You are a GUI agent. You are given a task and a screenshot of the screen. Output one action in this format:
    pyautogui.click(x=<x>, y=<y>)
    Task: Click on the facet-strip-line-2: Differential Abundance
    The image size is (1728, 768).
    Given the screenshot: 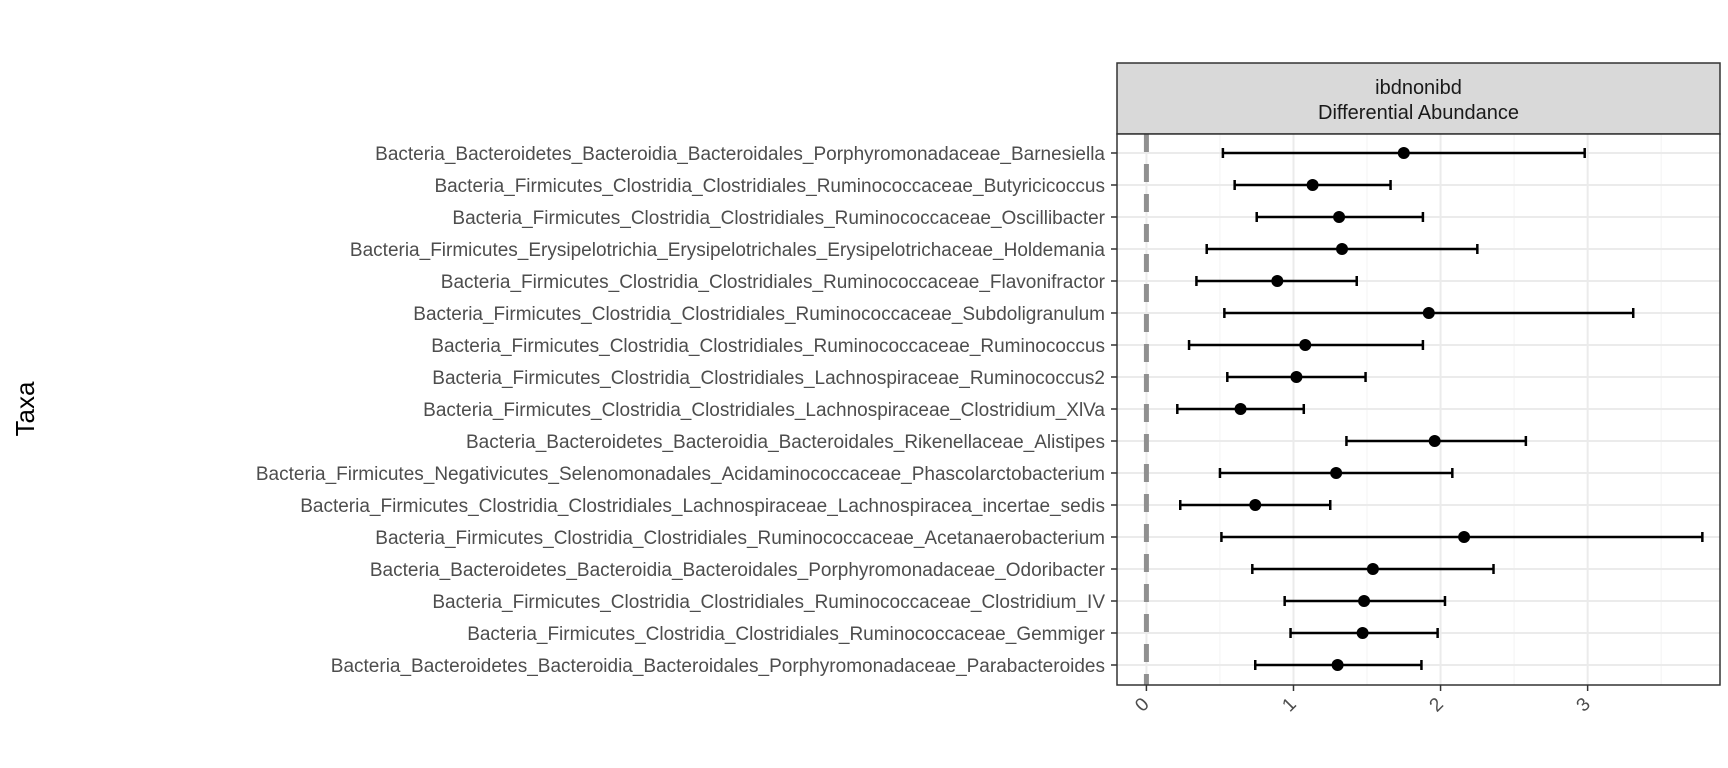 What is the action you would take?
    pyautogui.click(x=1418, y=113)
    